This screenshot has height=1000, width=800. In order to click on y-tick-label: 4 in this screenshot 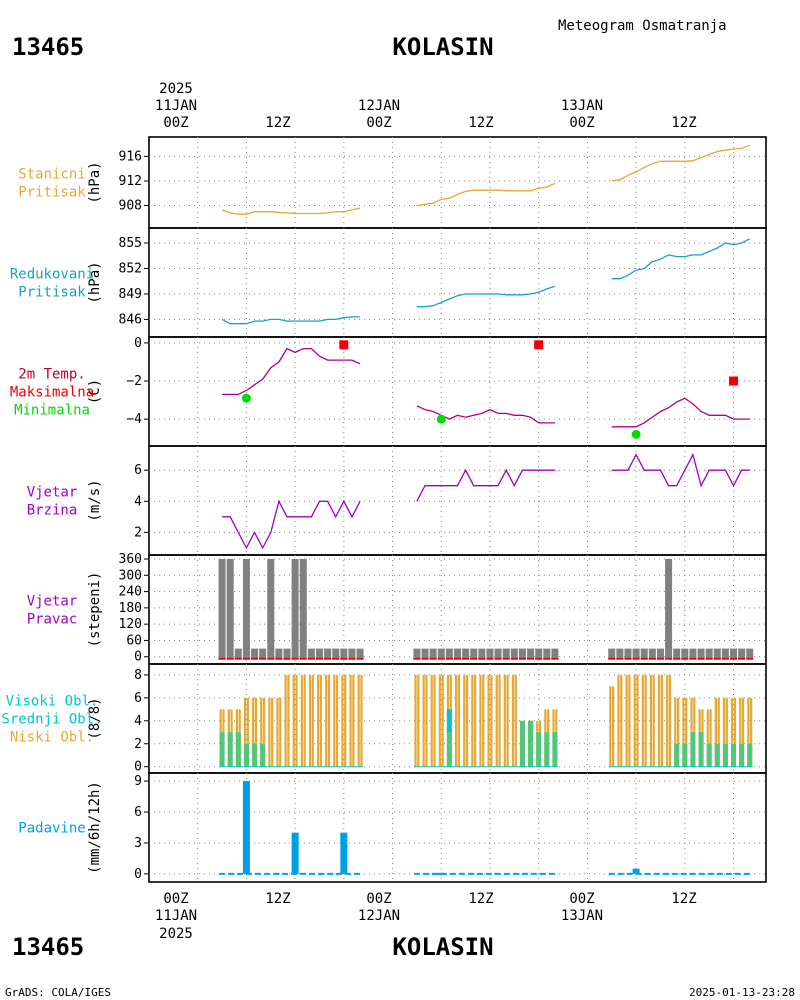, I will do `click(138, 721)`.